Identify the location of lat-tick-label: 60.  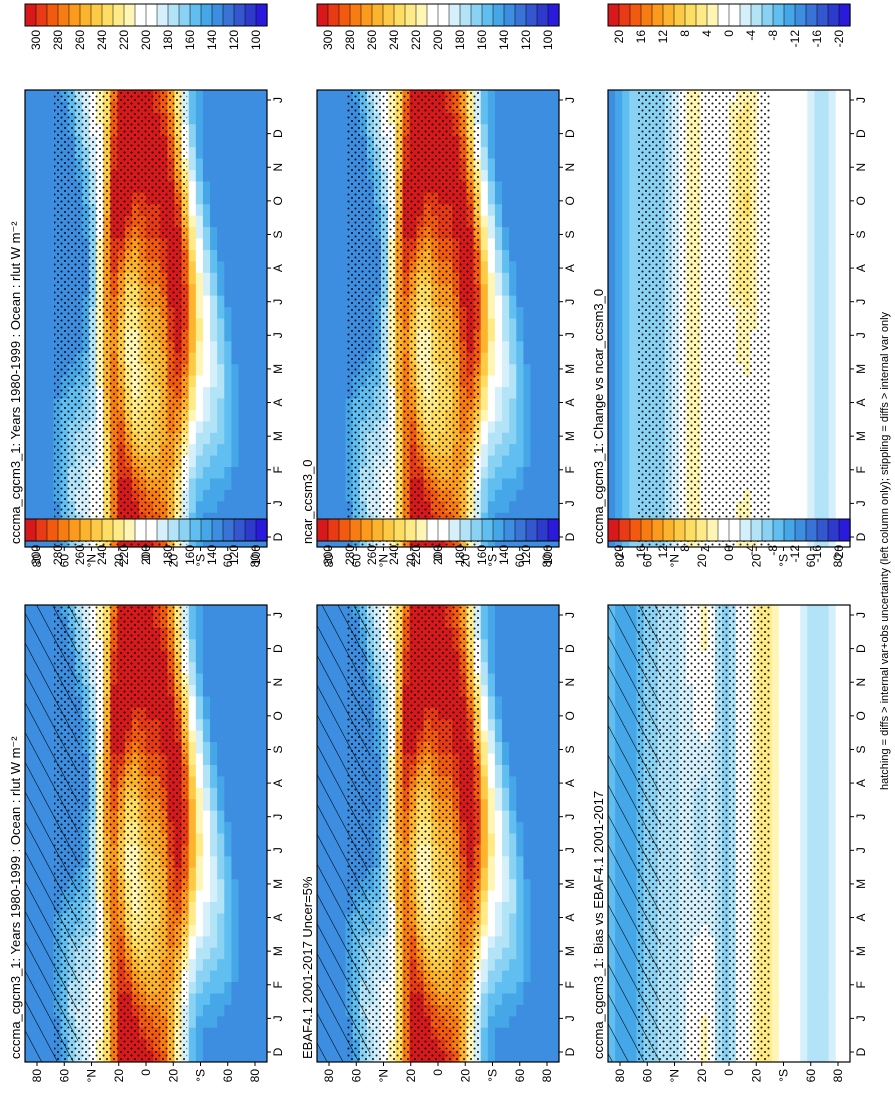
(64, 1076).